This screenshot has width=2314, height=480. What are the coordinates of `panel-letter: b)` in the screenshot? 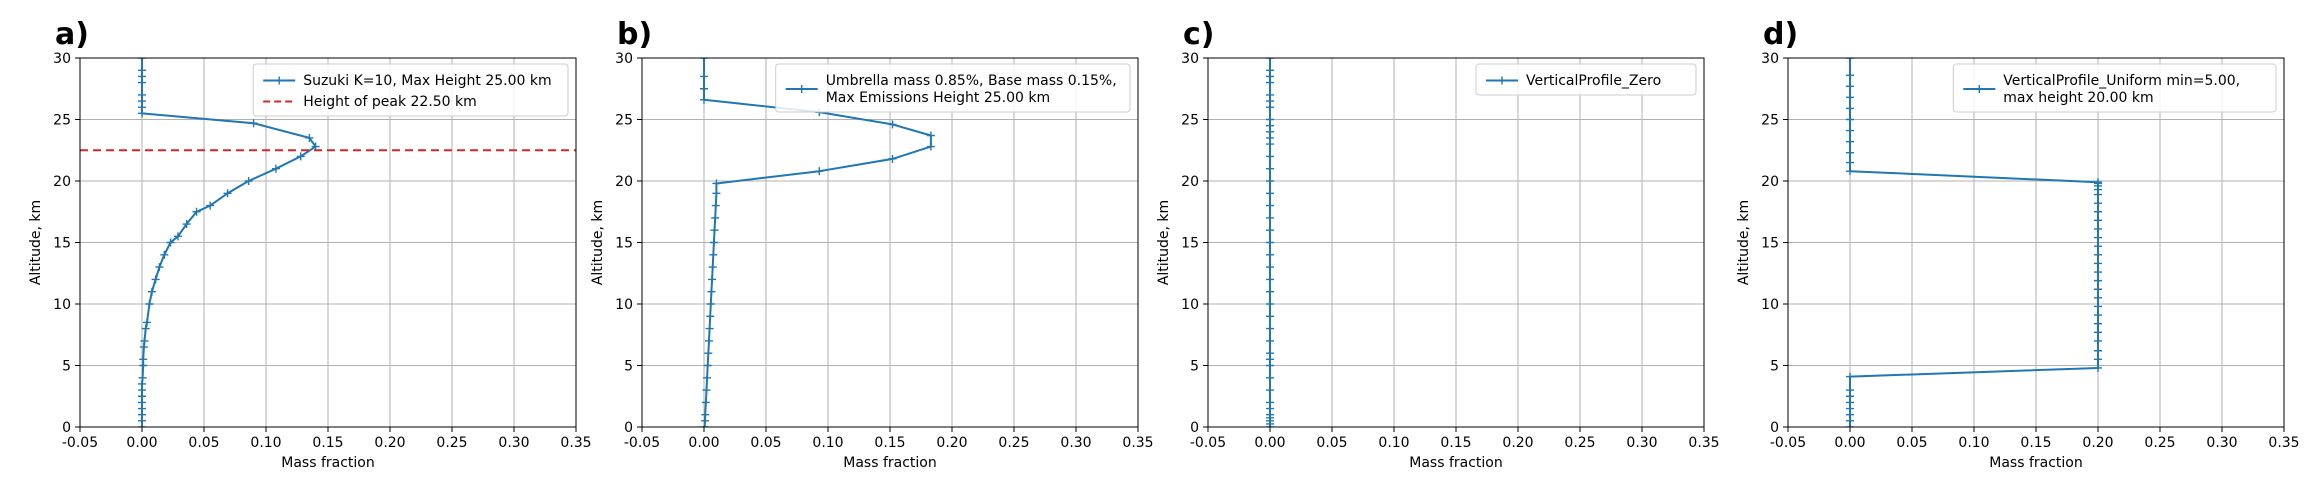 It's located at (634, 34).